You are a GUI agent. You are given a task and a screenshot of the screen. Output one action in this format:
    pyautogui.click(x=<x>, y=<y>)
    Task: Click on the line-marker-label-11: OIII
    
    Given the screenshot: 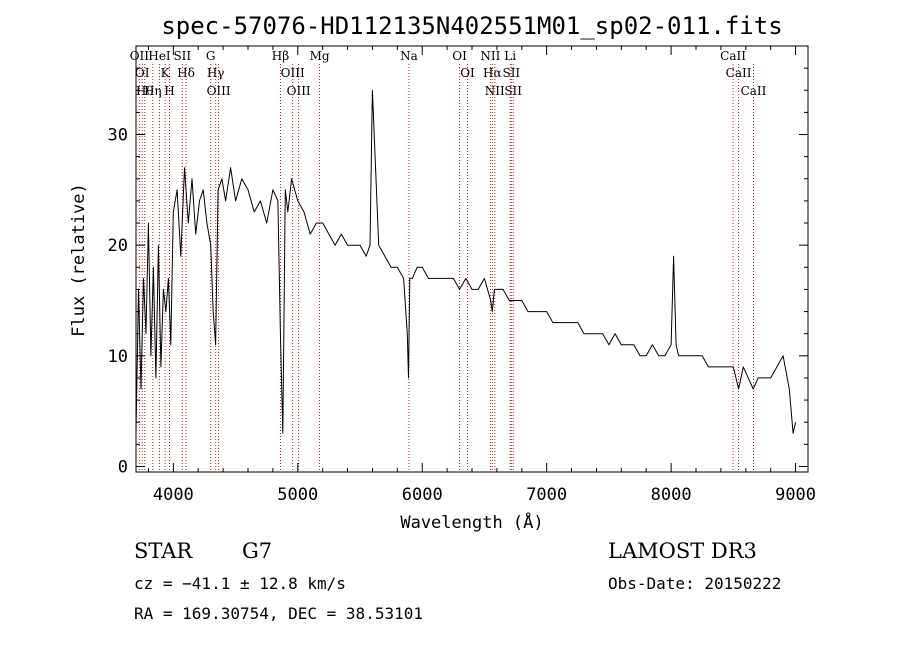 What is the action you would take?
    pyautogui.click(x=219, y=91)
    